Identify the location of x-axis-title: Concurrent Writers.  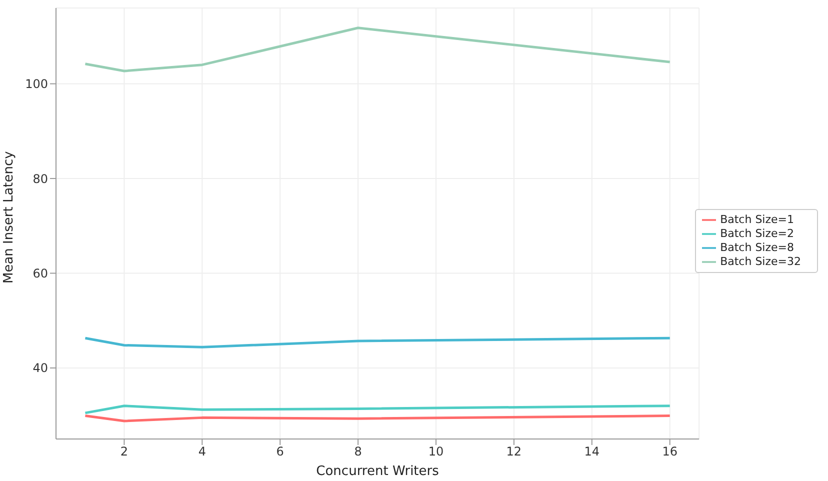
(378, 471).